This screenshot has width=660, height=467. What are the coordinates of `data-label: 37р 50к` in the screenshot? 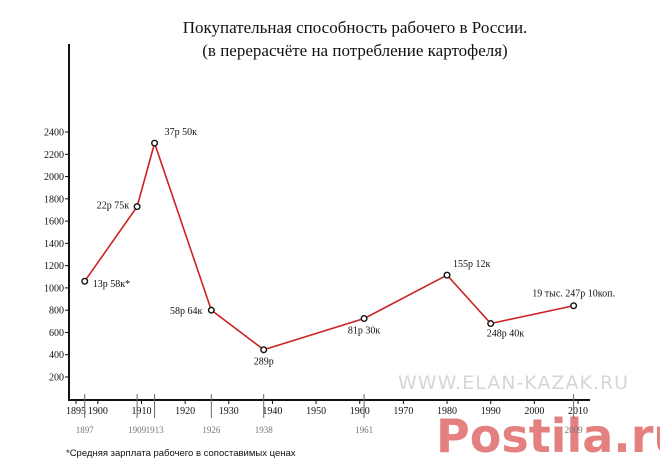 It's located at (181, 132).